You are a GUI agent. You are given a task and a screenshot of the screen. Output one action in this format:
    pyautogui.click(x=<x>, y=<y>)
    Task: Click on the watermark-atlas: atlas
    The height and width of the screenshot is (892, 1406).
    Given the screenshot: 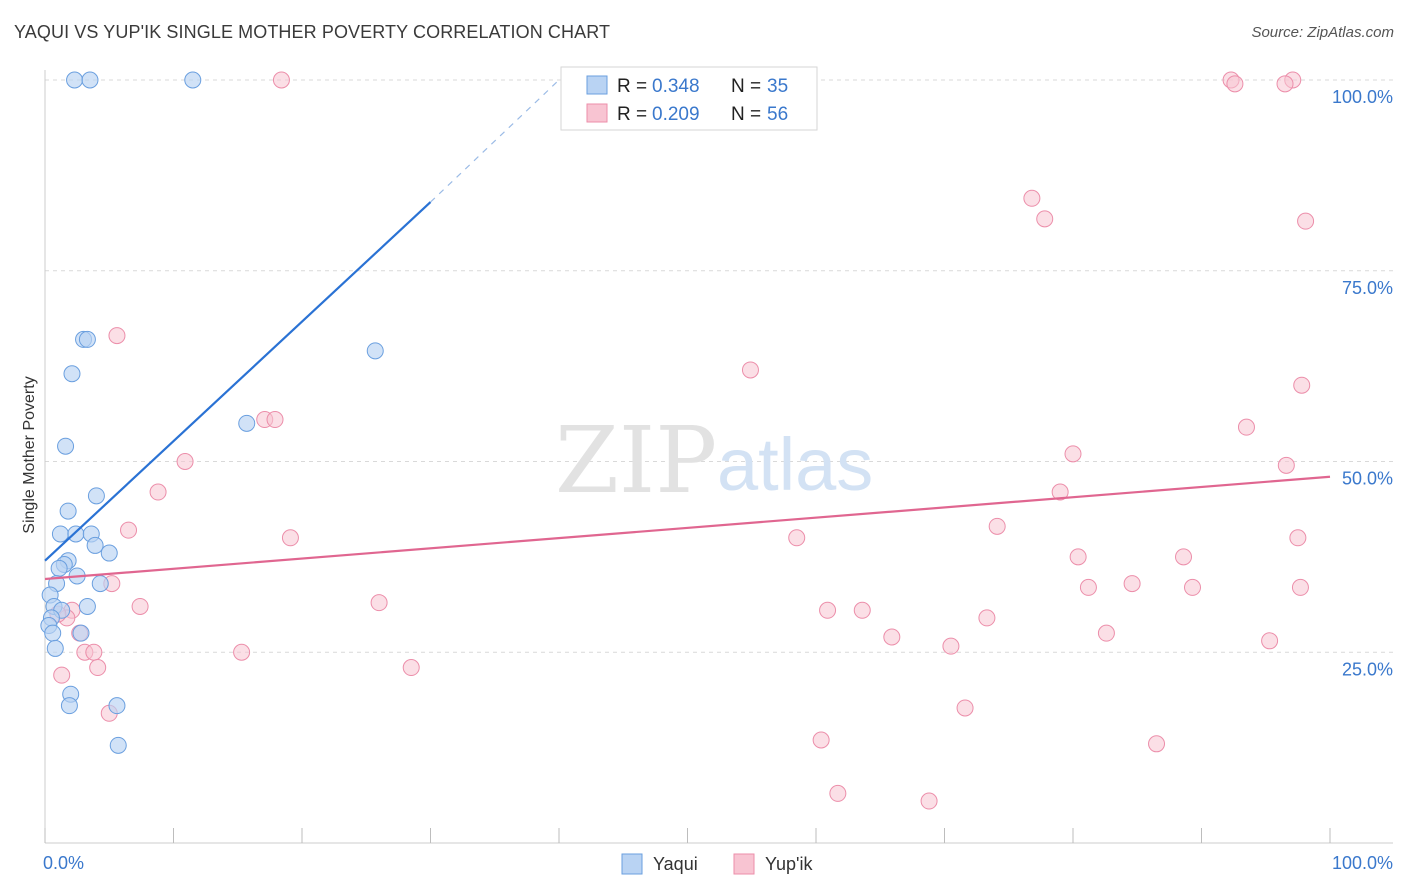 What is the action you would take?
    pyautogui.click(x=795, y=464)
    